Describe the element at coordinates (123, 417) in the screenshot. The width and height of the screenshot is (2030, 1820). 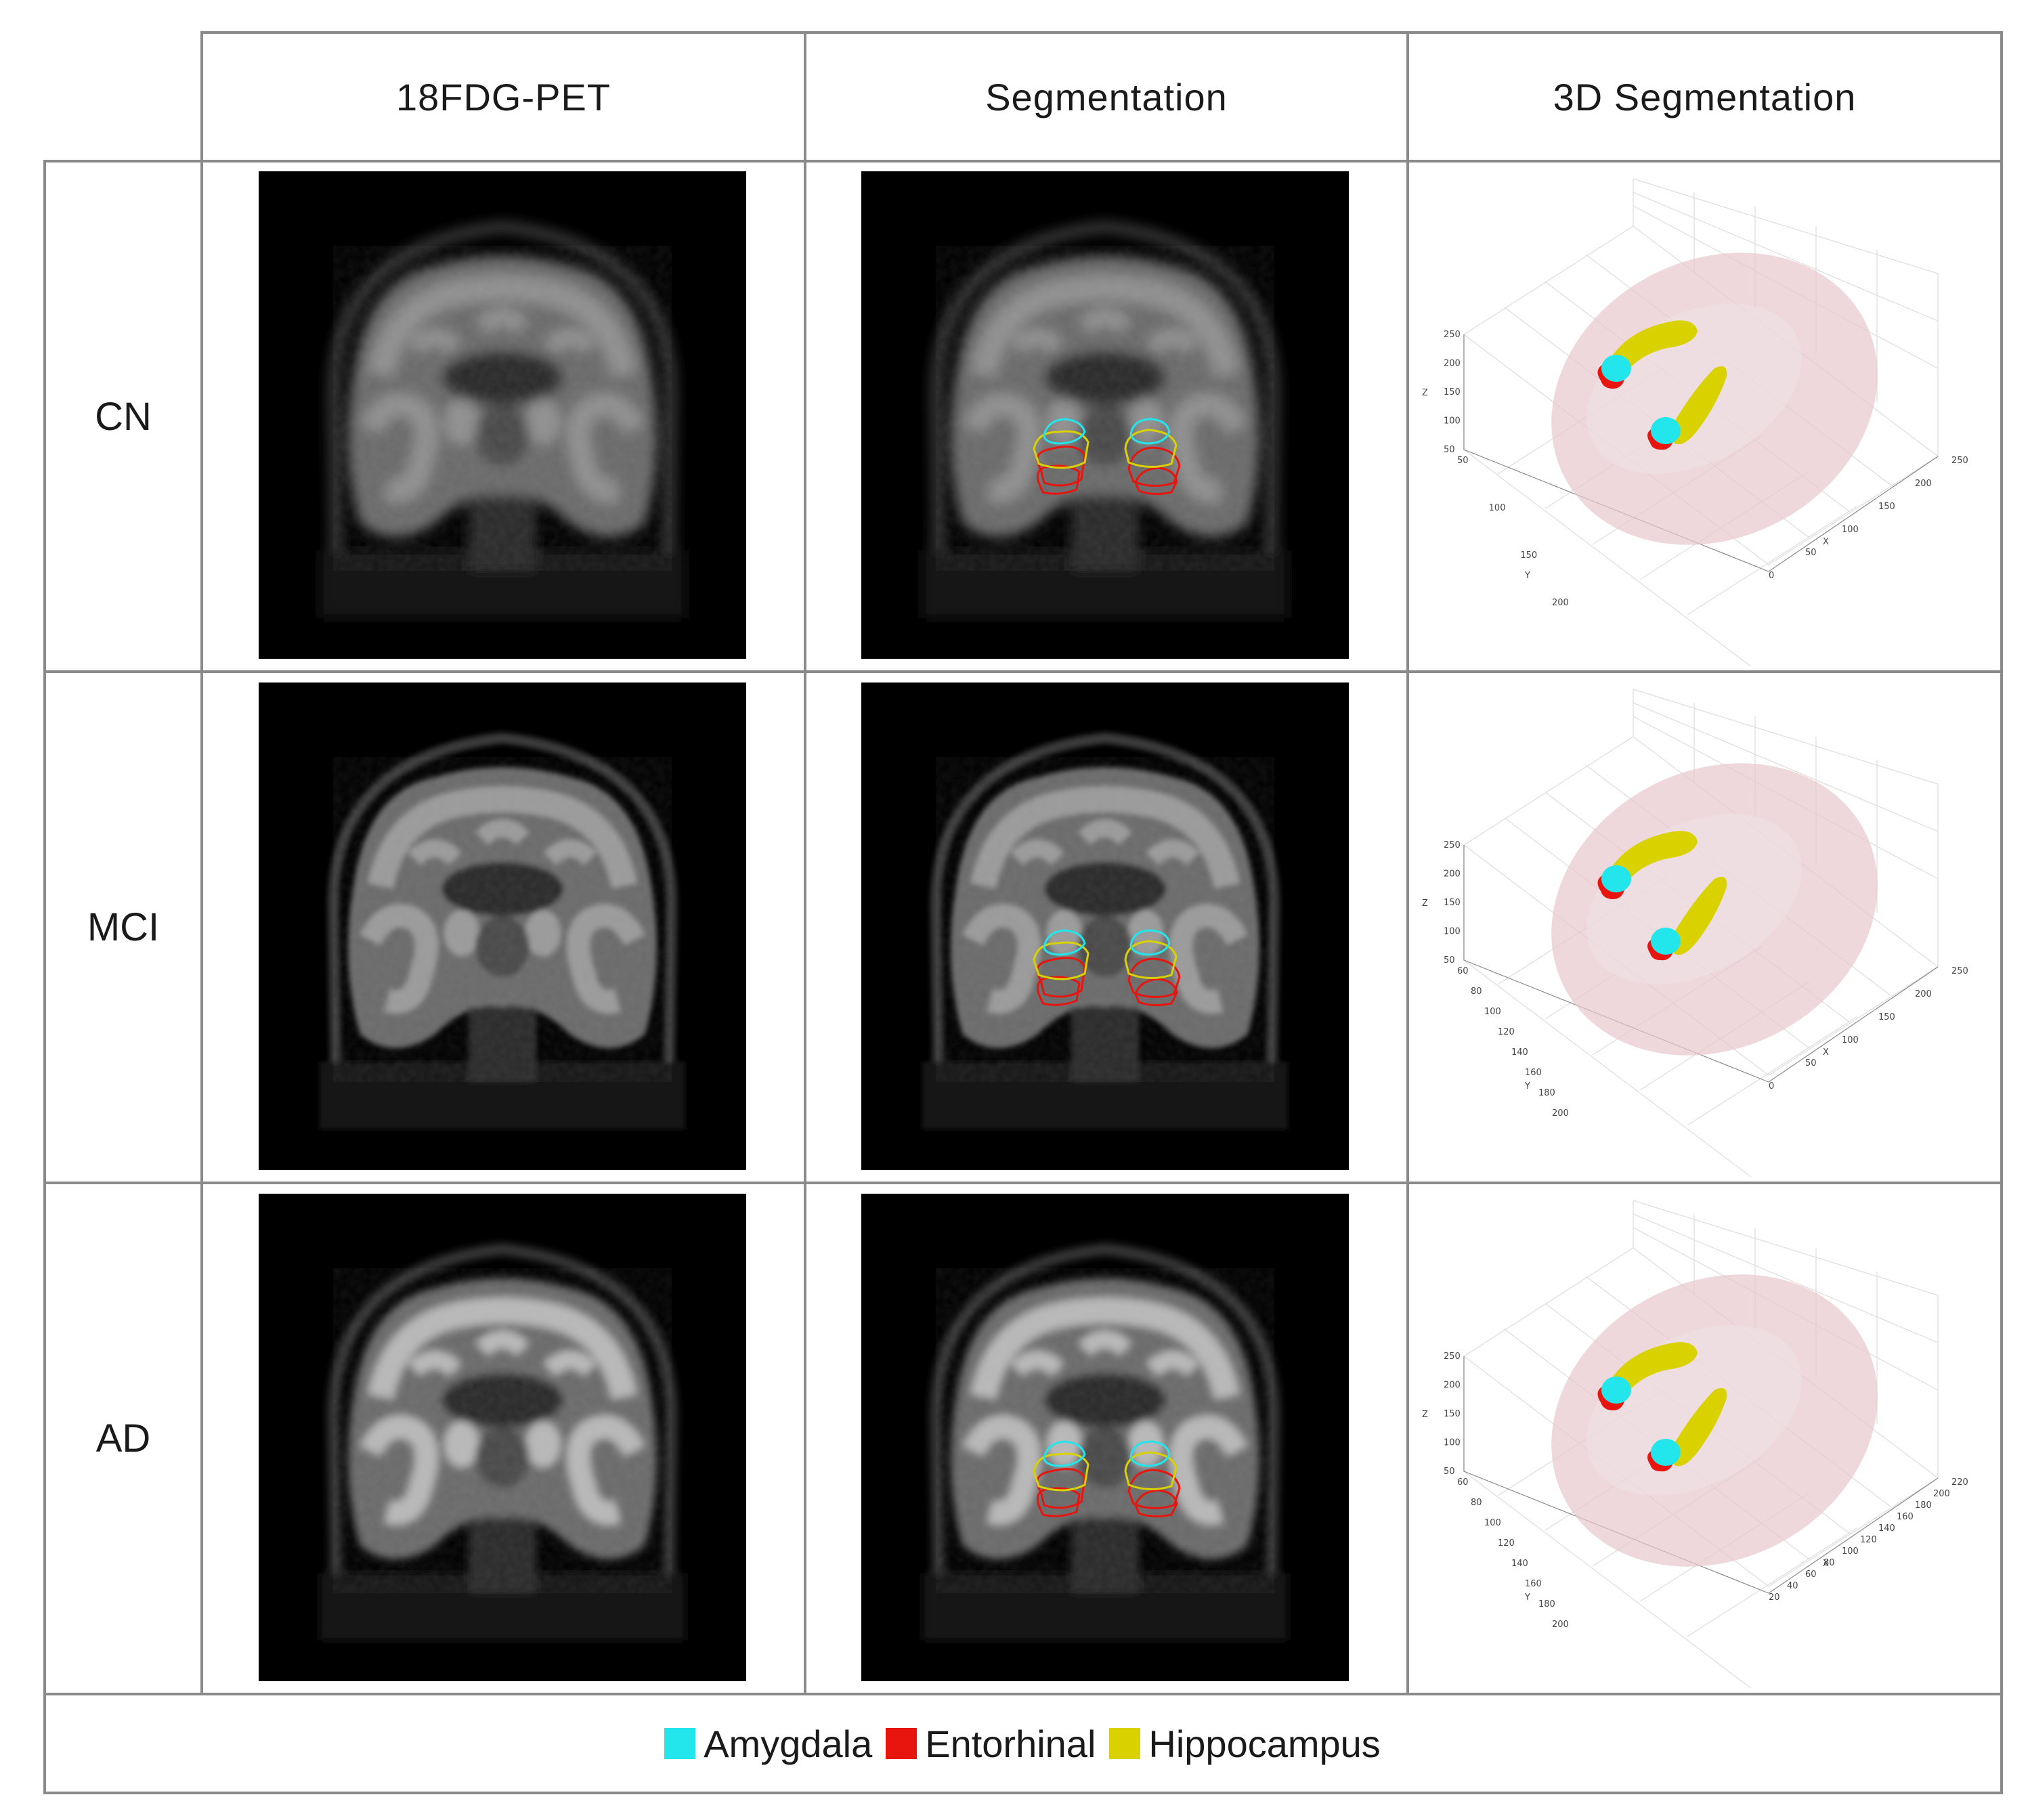
I see `row-label-cn: CN` at that location.